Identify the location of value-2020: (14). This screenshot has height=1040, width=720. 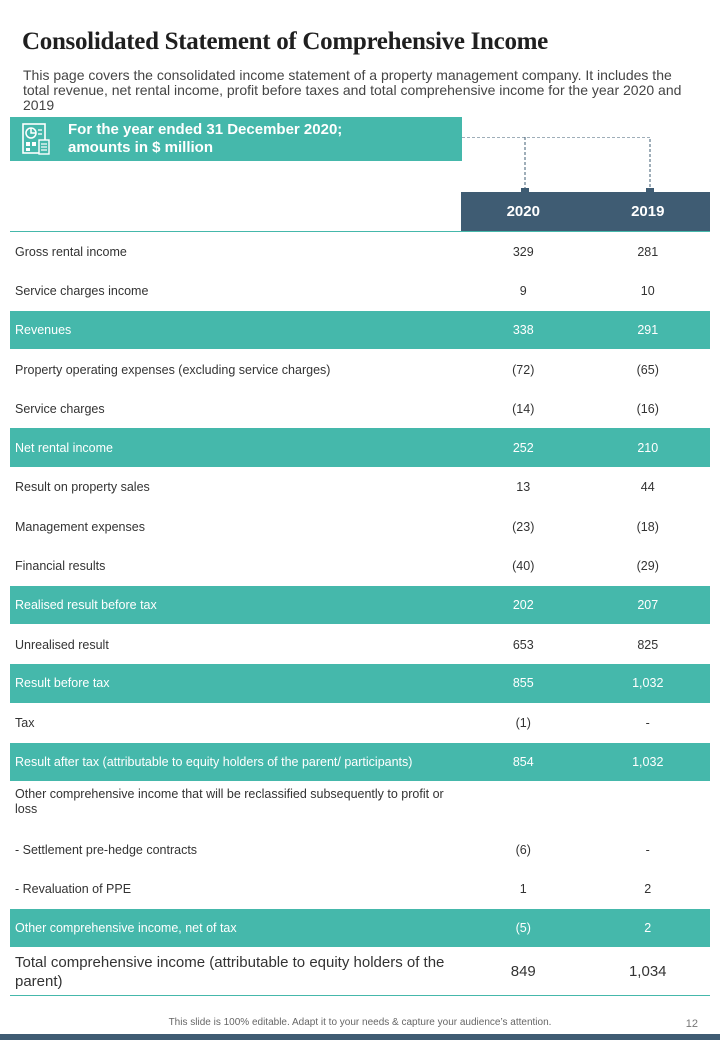
(523, 408).